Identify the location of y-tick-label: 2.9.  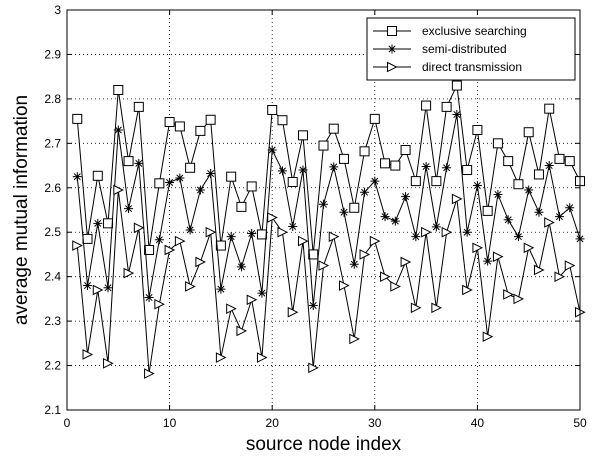
(52, 54).